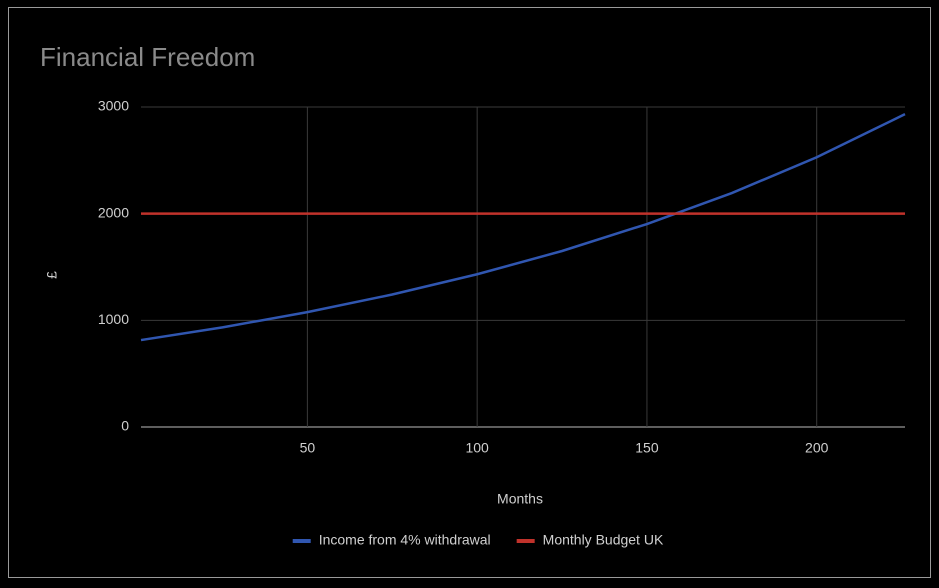  Describe the element at coordinates (477, 448) in the screenshot. I see `x-tick-label: 100` at that location.